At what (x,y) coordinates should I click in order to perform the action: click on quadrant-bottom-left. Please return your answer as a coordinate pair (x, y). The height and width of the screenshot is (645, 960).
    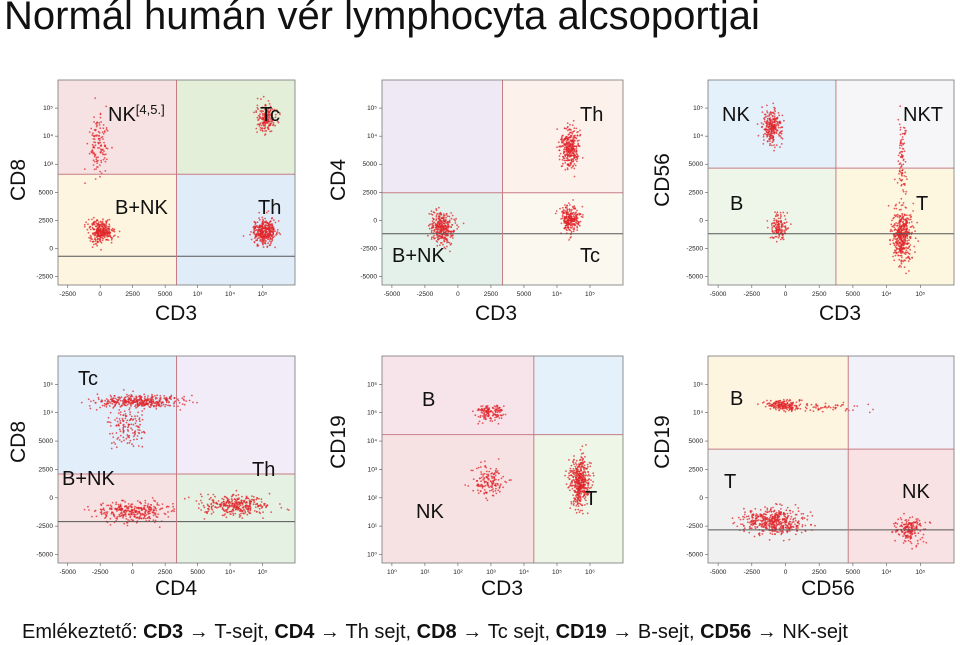
    Looking at the image, I should click on (458, 498).